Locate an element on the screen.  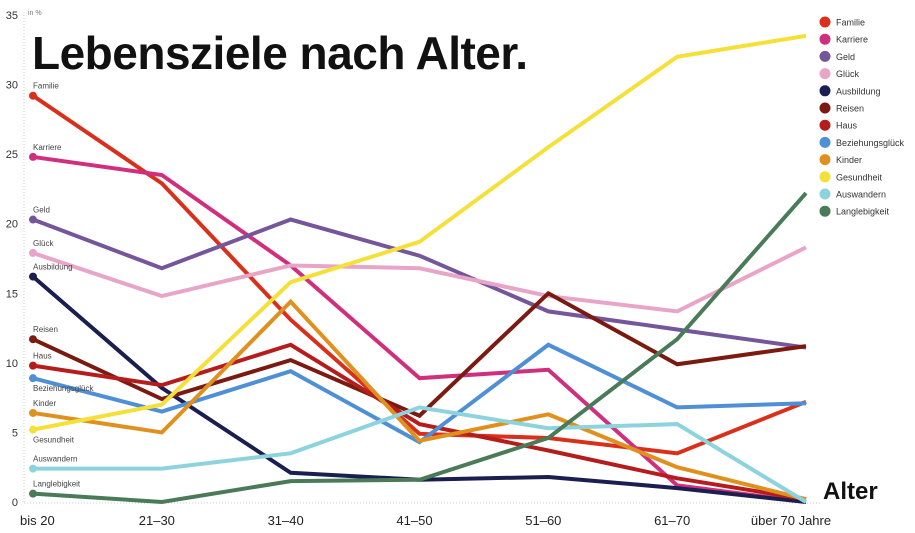
y-tick-label: 15 is located at coordinates (12, 294).